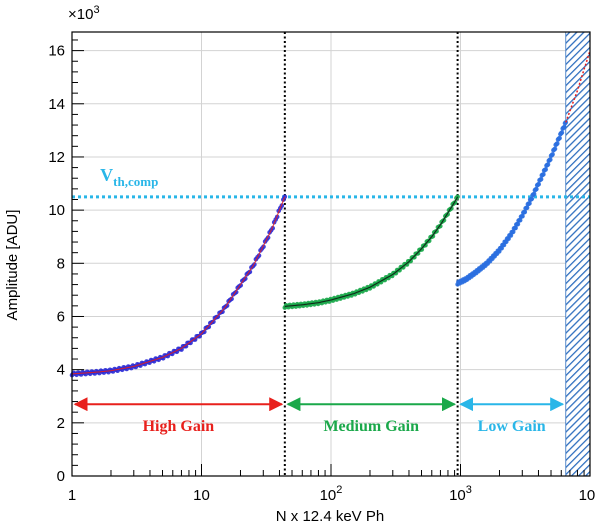  What do you see at coordinates (56, 104) in the screenshot?
I see `y-tick-label: 14` at bounding box center [56, 104].